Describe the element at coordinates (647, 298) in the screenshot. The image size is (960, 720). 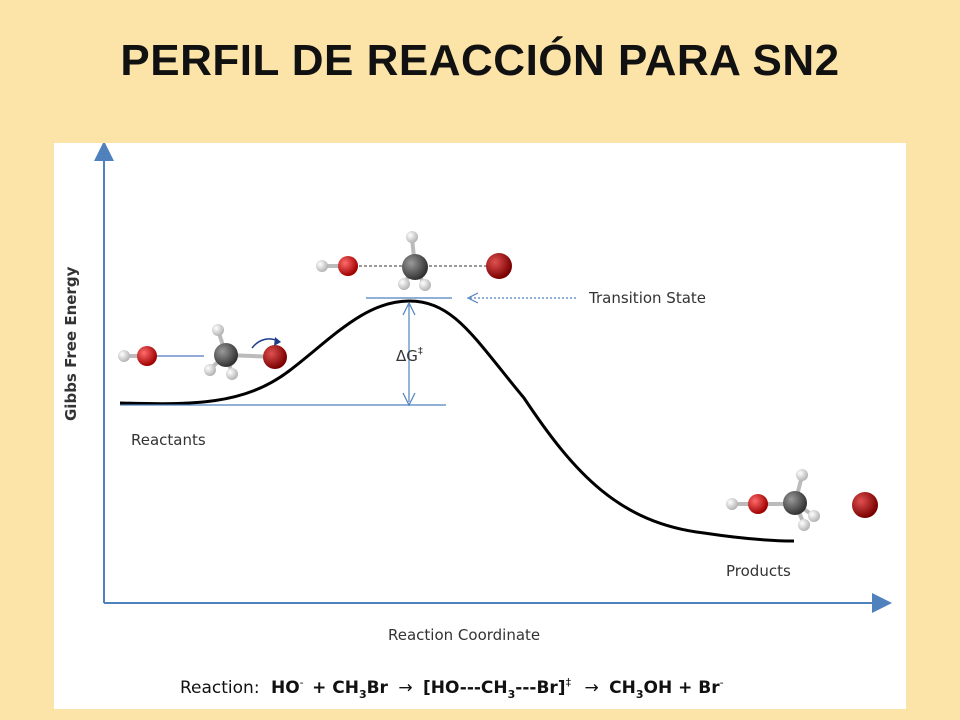
I see `transition-state-label: Transition State` at that location.